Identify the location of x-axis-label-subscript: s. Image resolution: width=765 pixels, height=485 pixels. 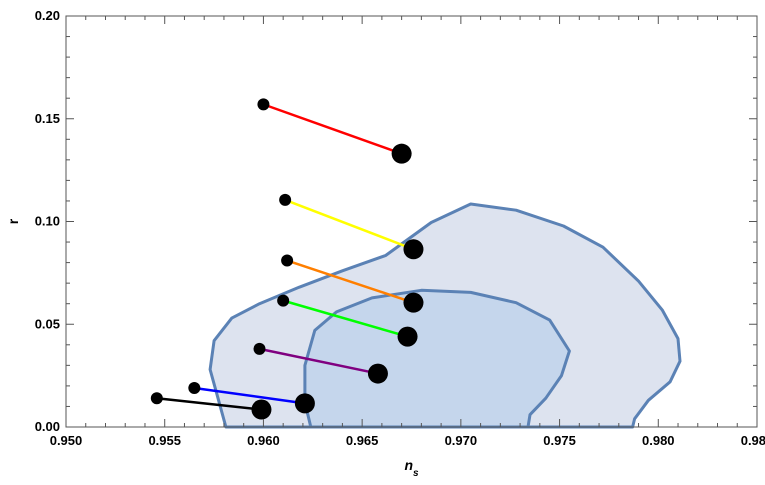
(416, 473).